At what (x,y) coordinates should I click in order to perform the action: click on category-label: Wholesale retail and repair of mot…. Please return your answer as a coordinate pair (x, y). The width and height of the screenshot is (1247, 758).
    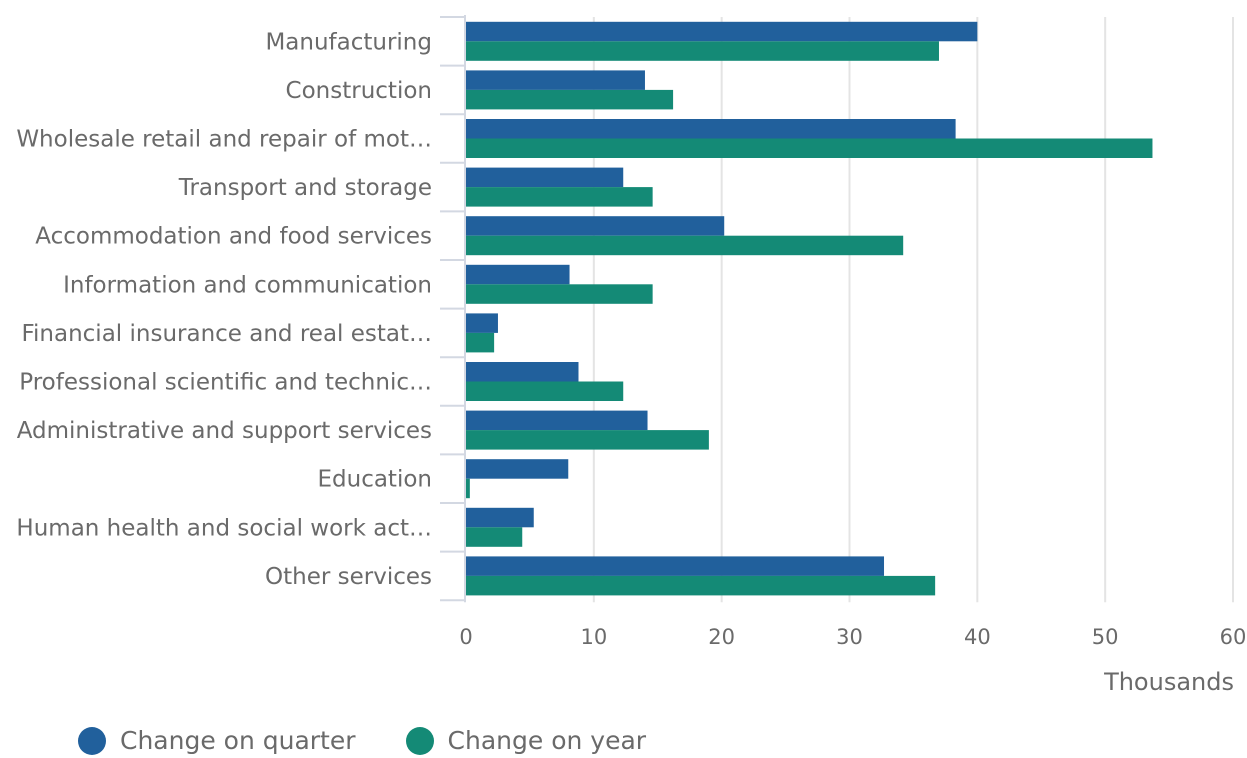
    Looking at the image, I should click on (224, 140).